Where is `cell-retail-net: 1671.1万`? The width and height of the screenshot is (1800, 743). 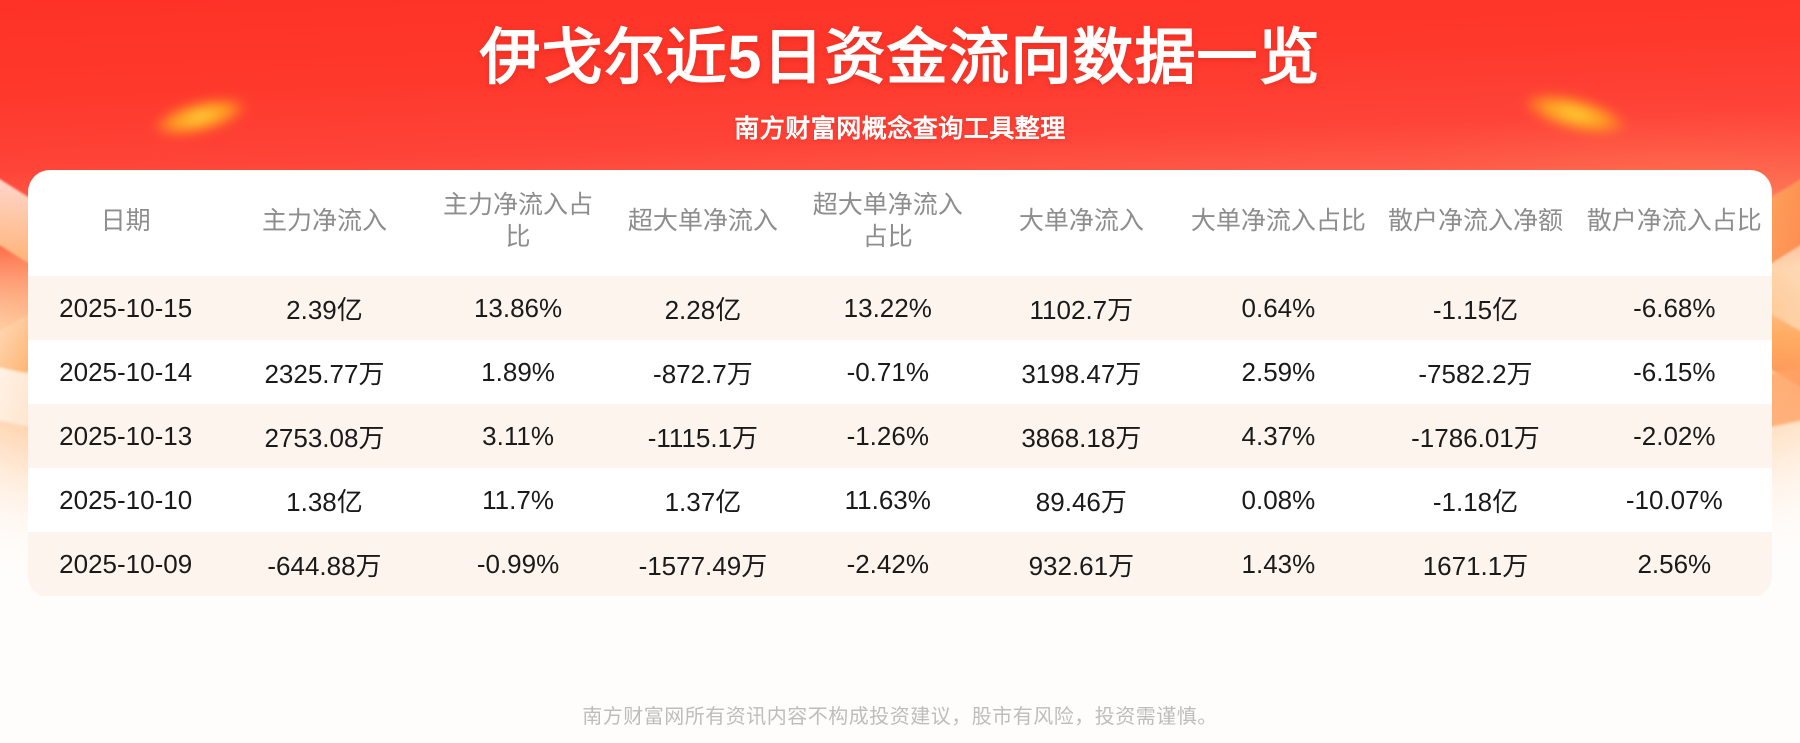
cell-retail-net: 1671.1万 is located at coordinates (1475, 565).